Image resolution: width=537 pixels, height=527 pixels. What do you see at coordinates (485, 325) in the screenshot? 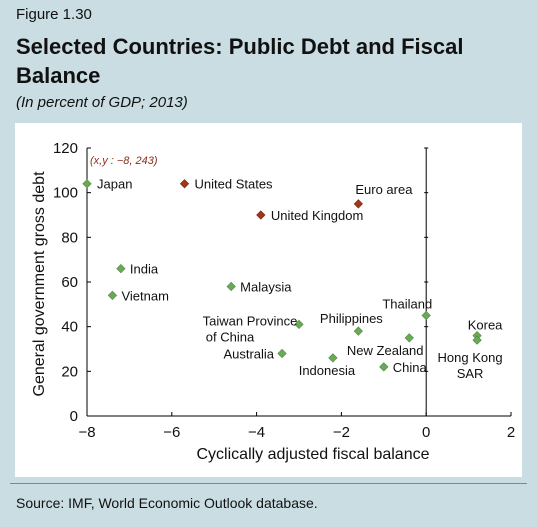
I see `point-label: Korea` at bounding box center [485, 325].